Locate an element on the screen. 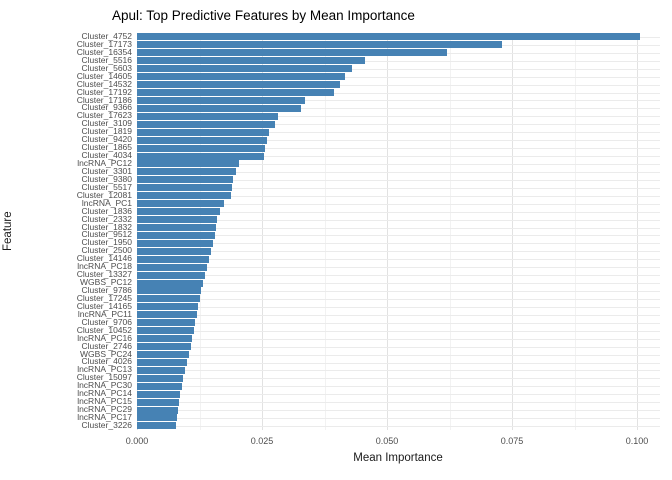  x-tick-label: 0.050 is located at coordinates (387, 441).